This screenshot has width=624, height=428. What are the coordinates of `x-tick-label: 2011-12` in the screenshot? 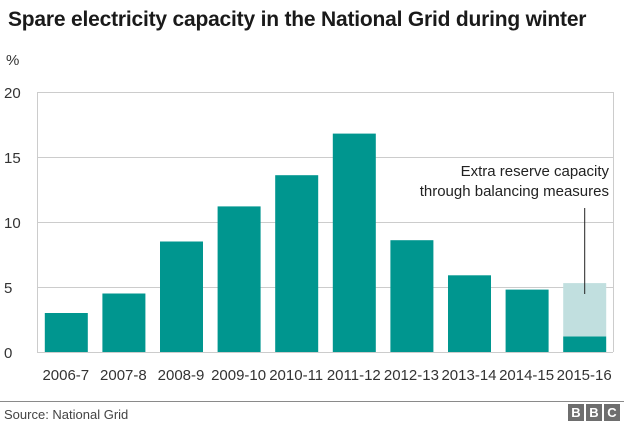 It's located at (354, 375).